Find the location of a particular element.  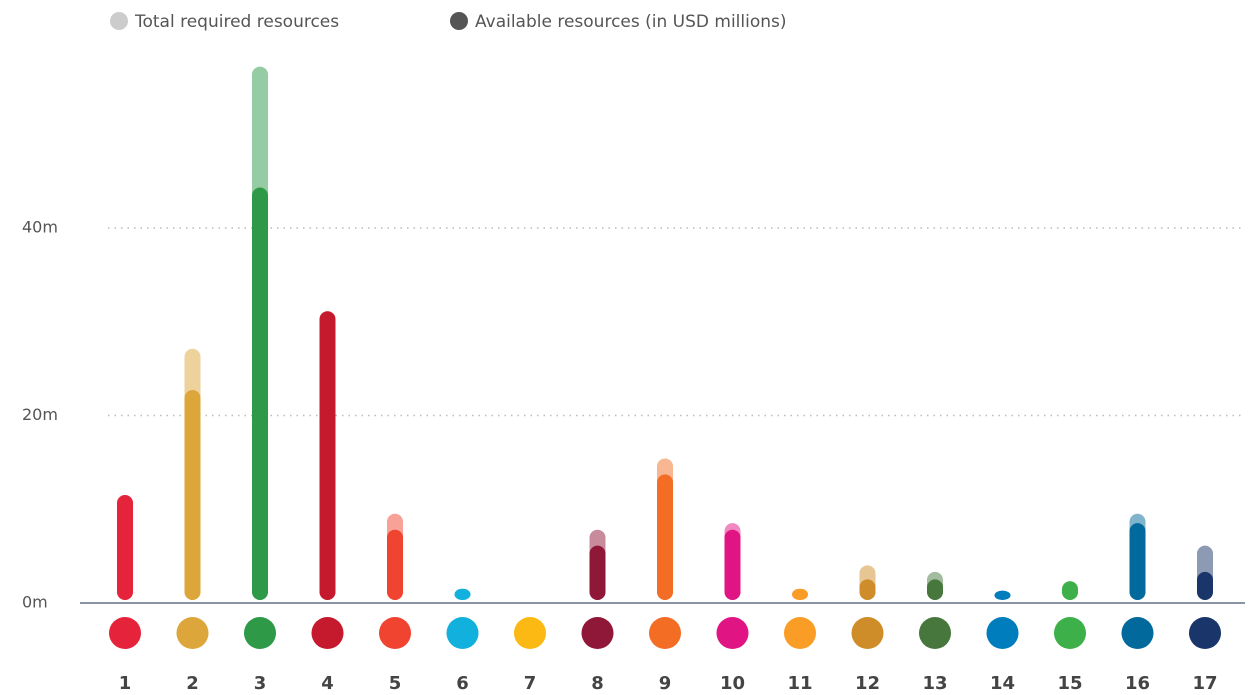

y-tick-label: 0m is located at coordinates (35, 602).